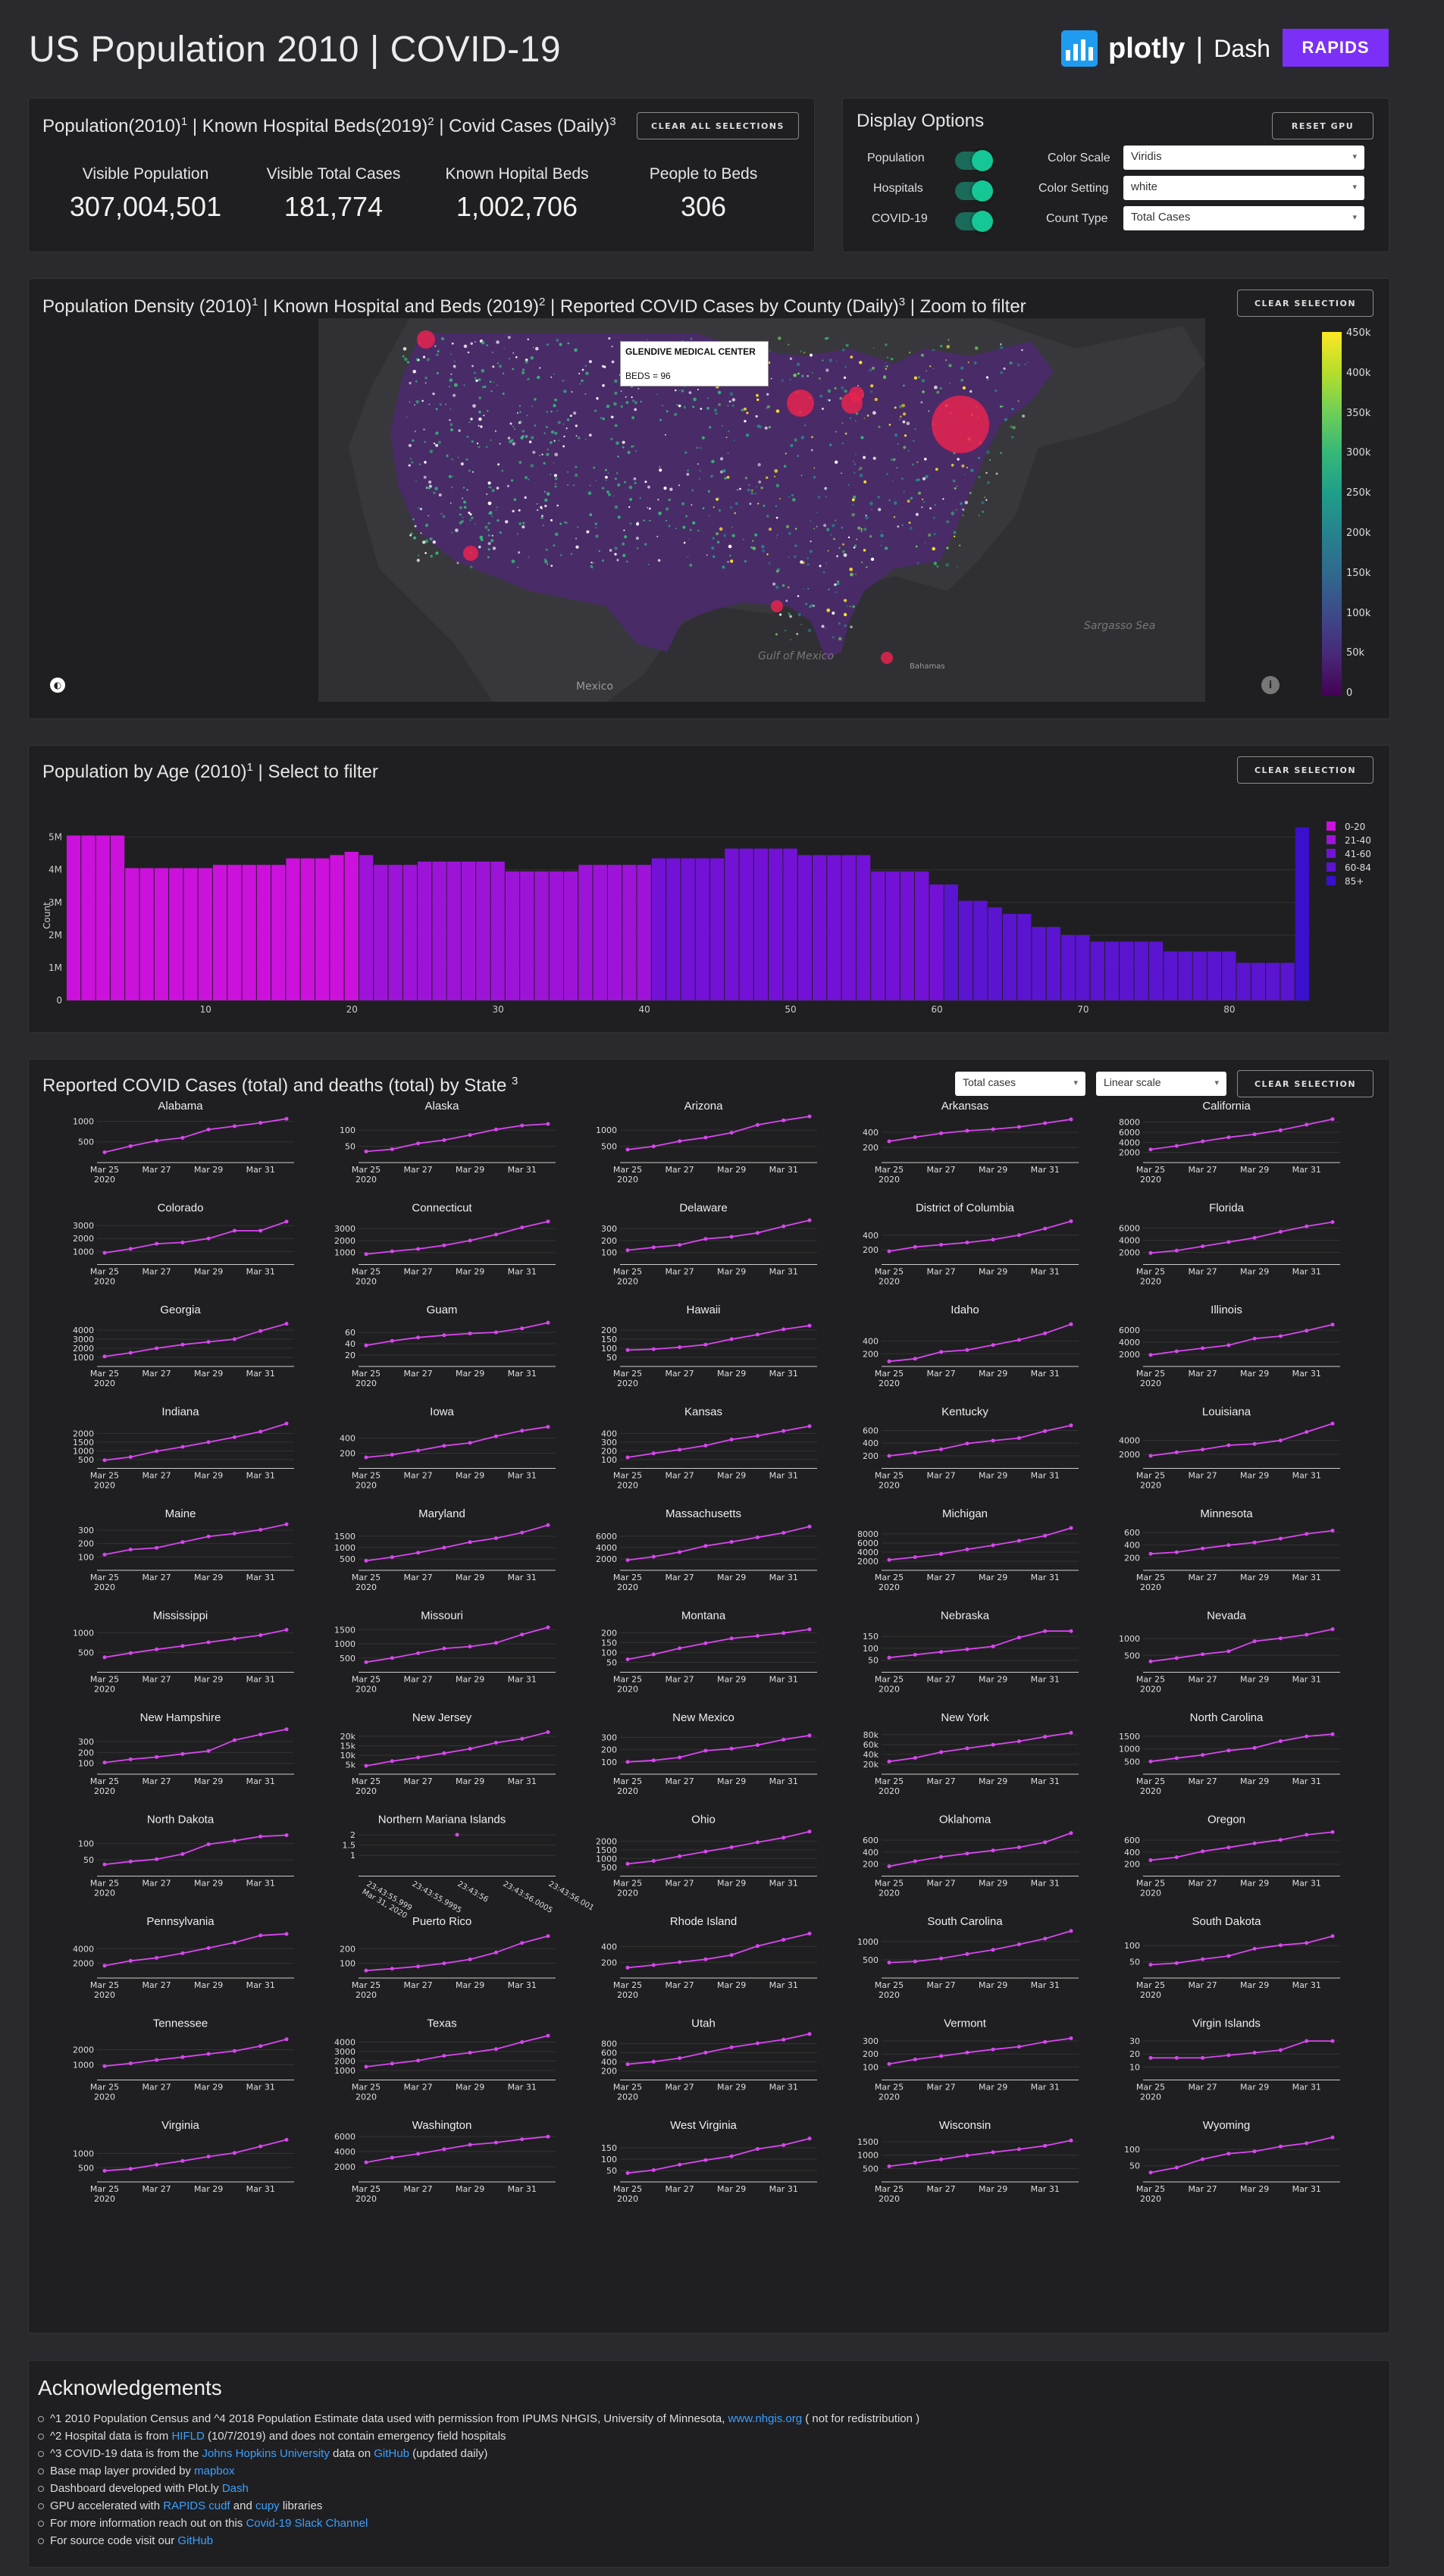 The height and width of the screenshot is (2576, 1444). Describe the element at coordinates (307, 2524) in the screenshot. I see `acknowledgement-link: Covid-19 Slack Channel` at that location.